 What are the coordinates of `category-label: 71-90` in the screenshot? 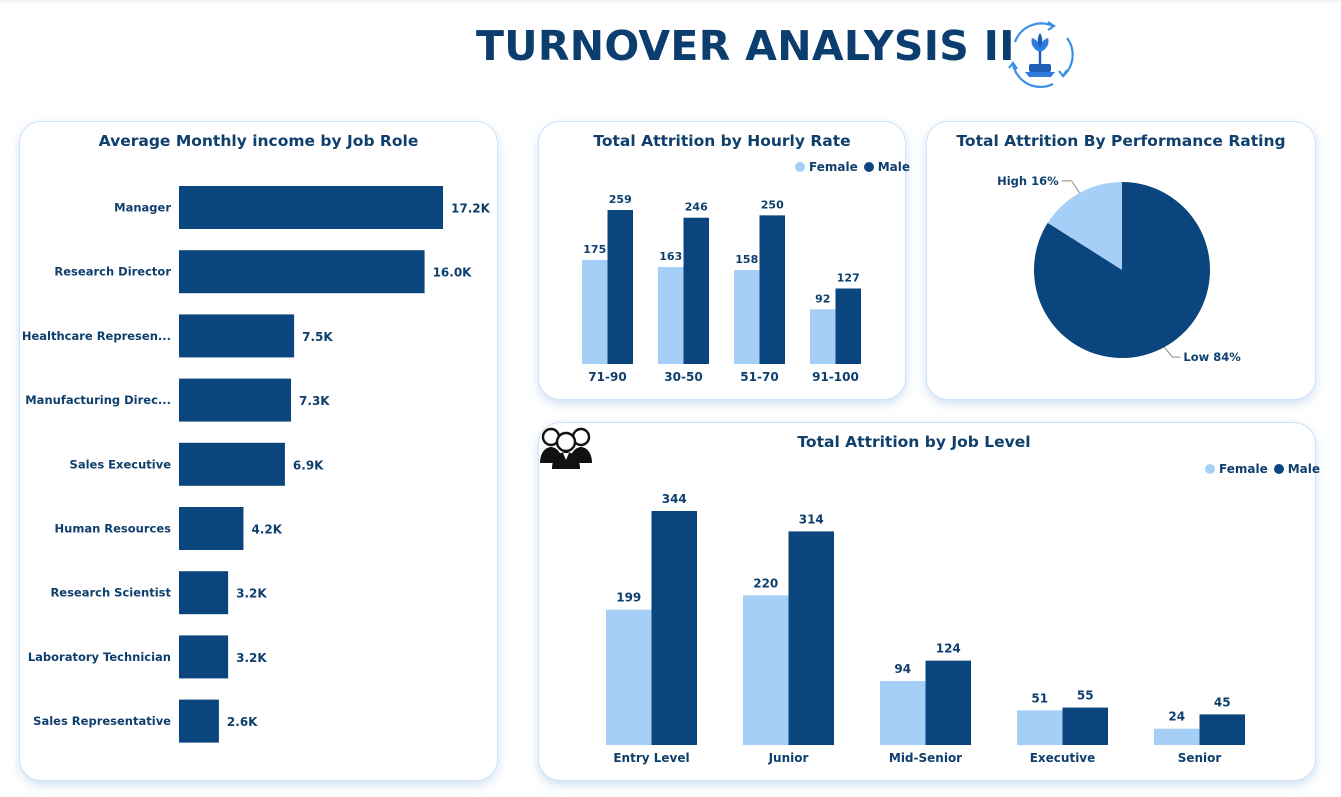 It's located at (607, 377).